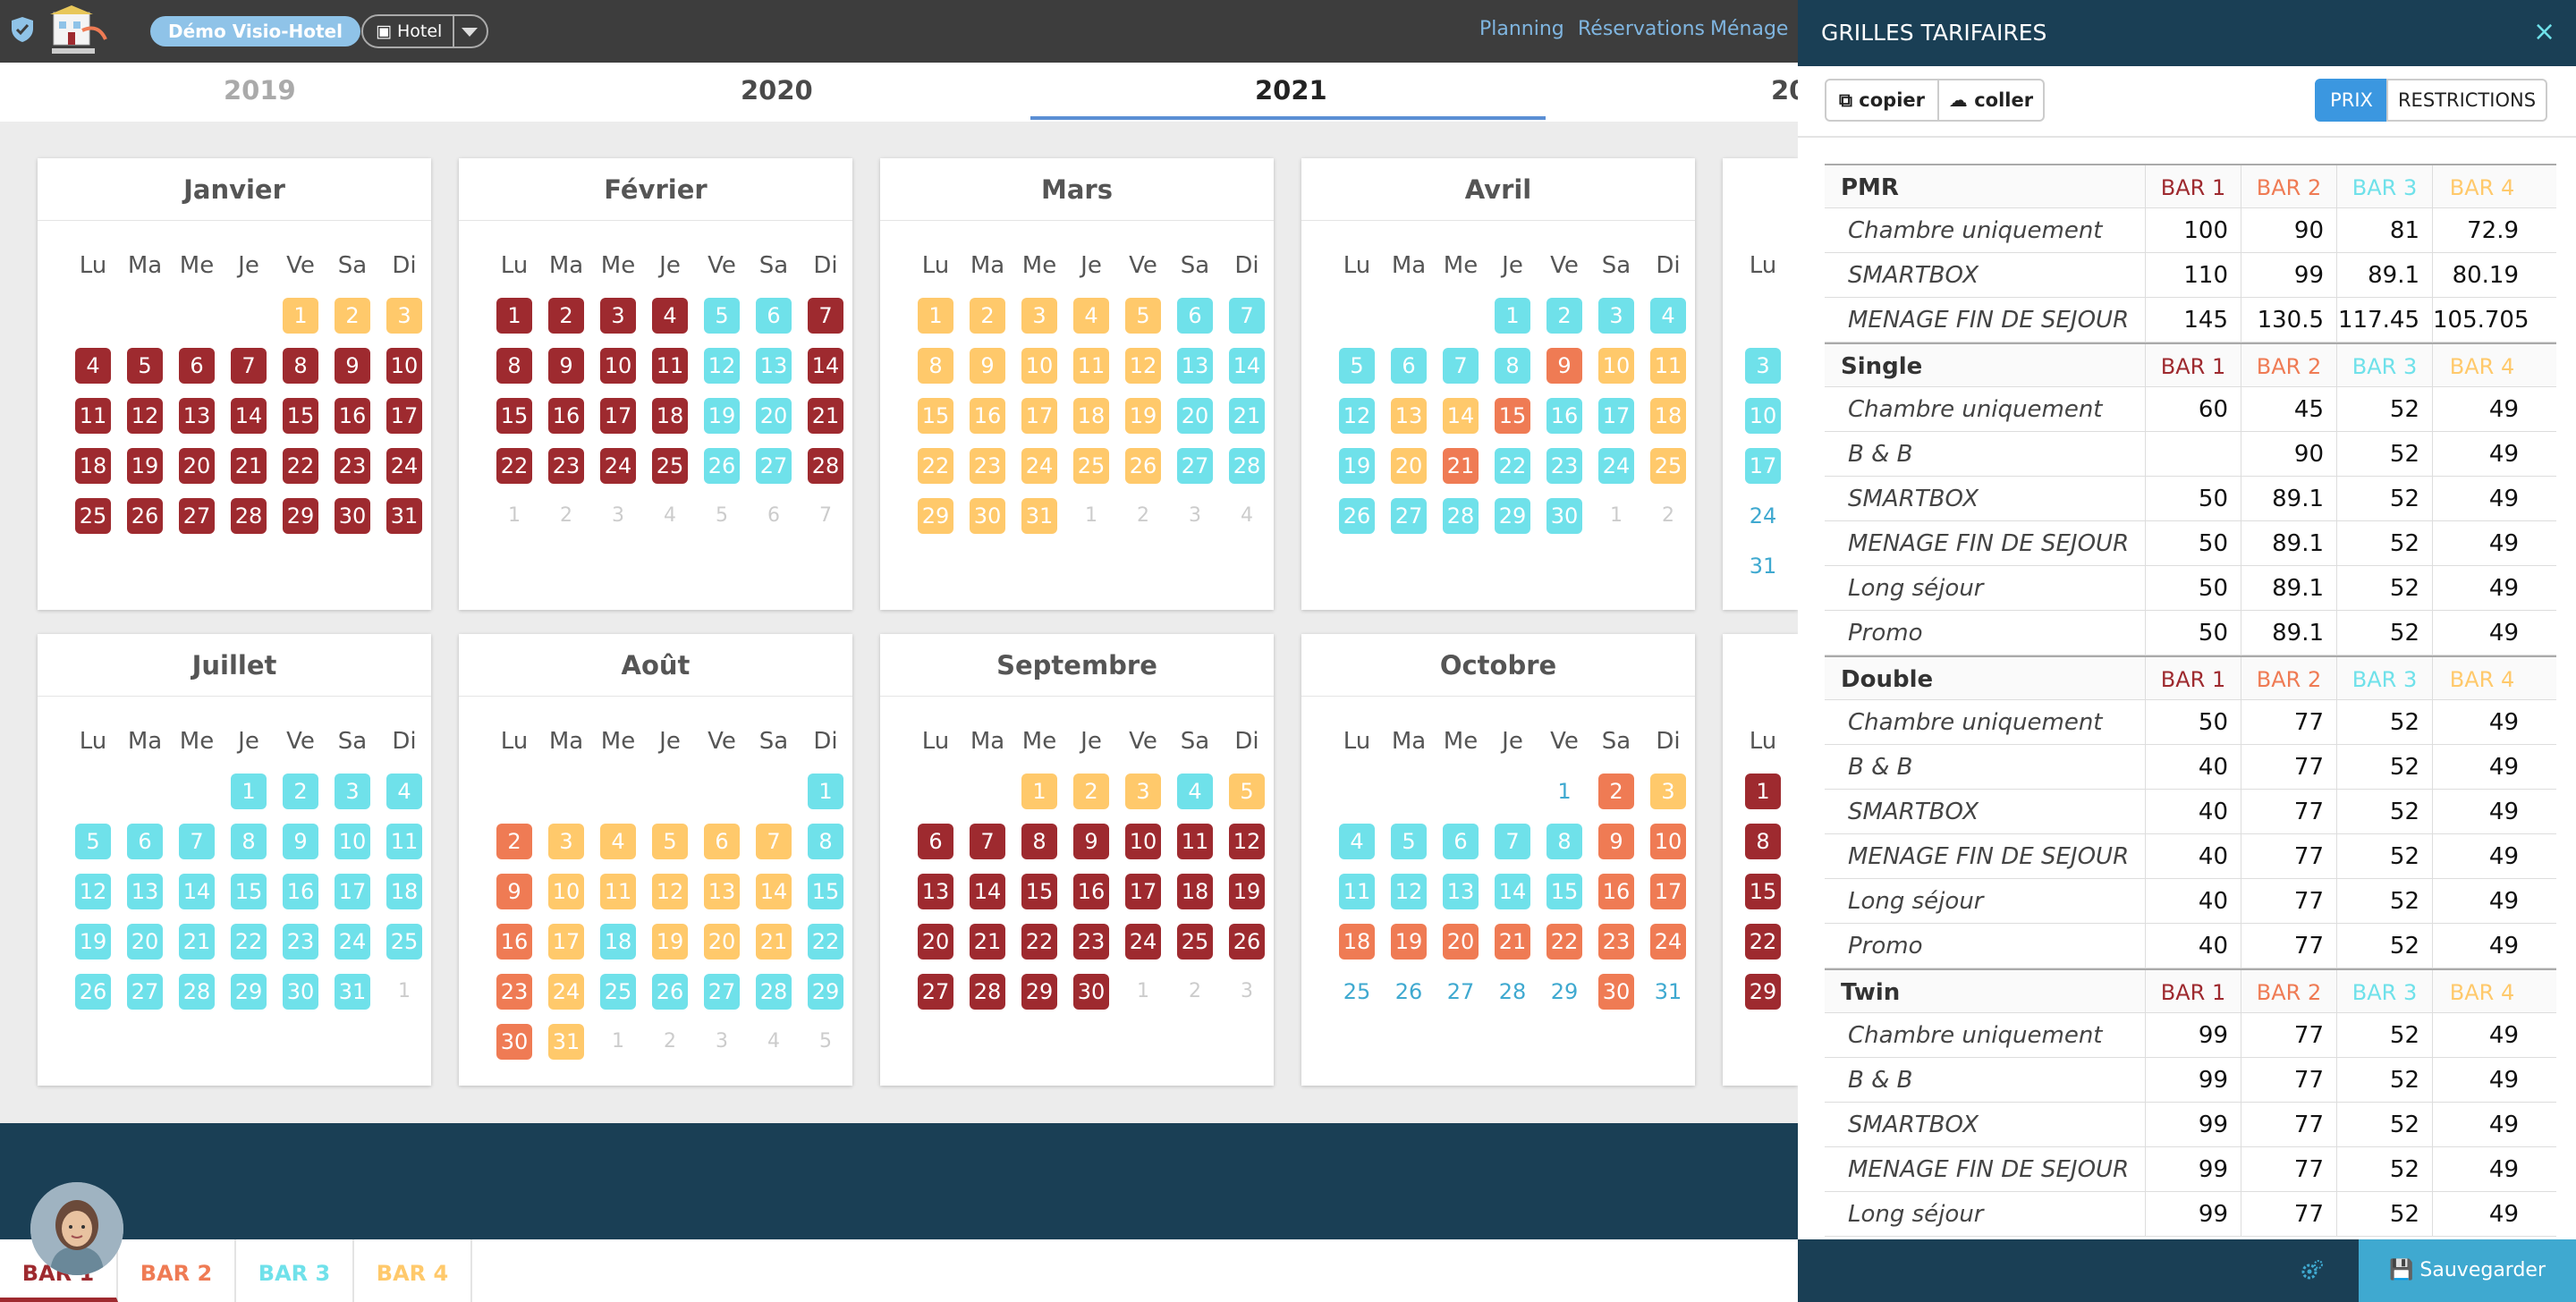 This screenshot has height=1302, width=2576. I want to click on rate-input-cell: 117.45, so click(2384, 320).